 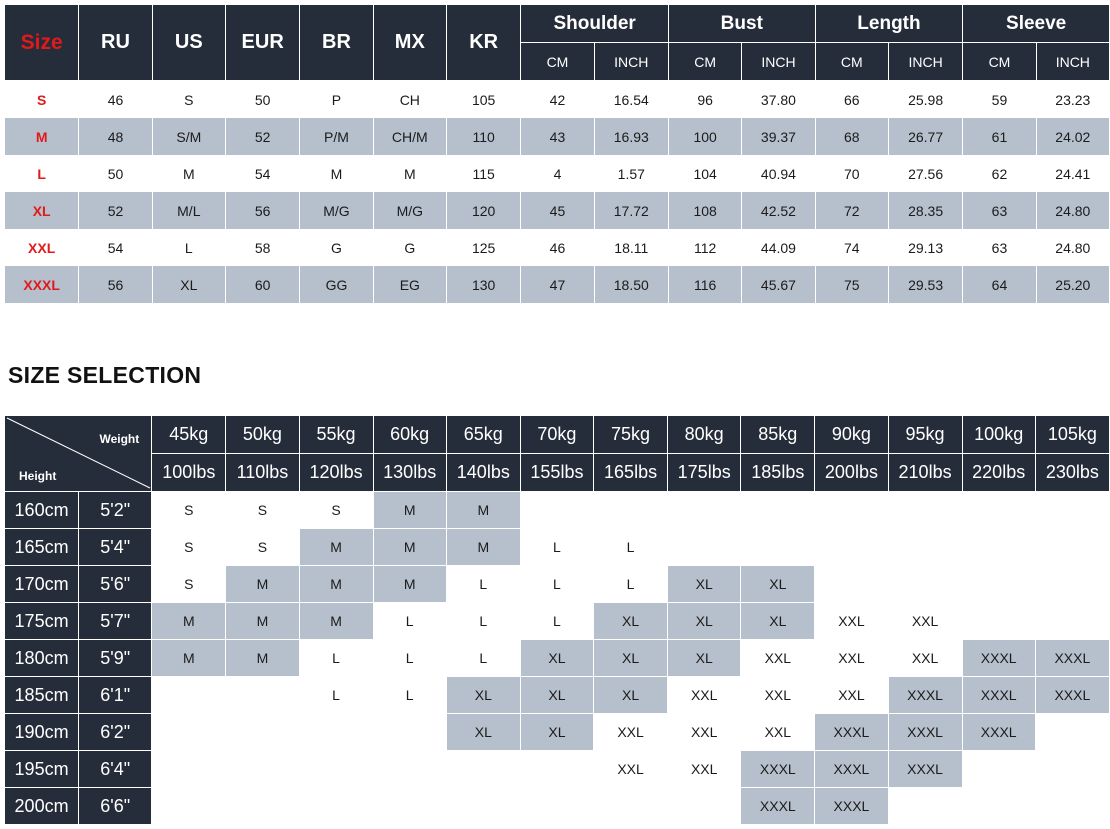 What do you see at coordinates (925, 136) in the screenshot?
I see `size-cell: 26.77` at bounding box center [925, 136].